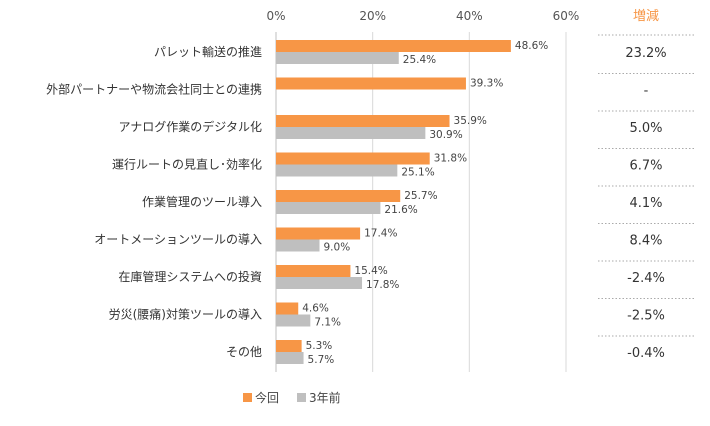  I want to click on category-label: アナログ作業のデジタル化, so click(190, 126).